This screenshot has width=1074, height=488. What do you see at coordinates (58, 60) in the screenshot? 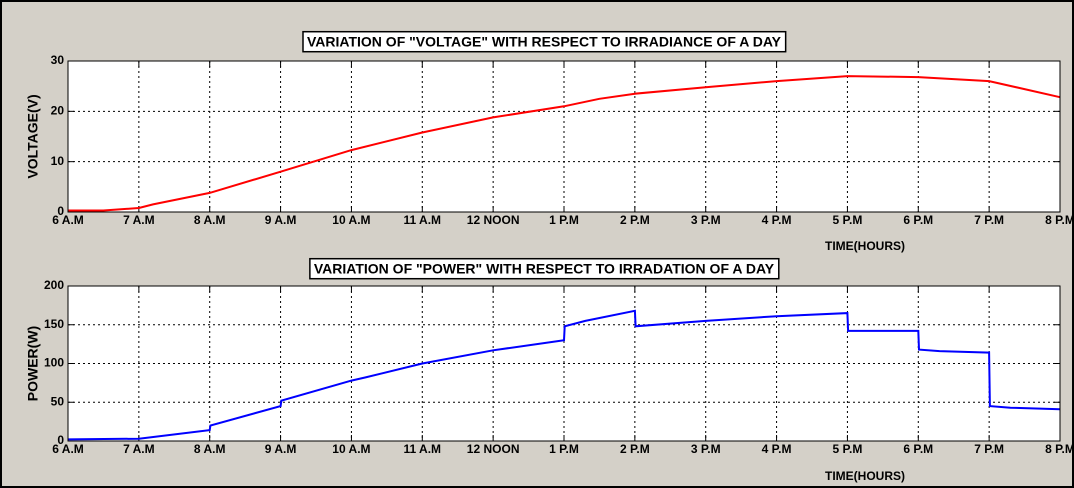
I see `y-tick-label: 30` at bounding box center [58, 60].